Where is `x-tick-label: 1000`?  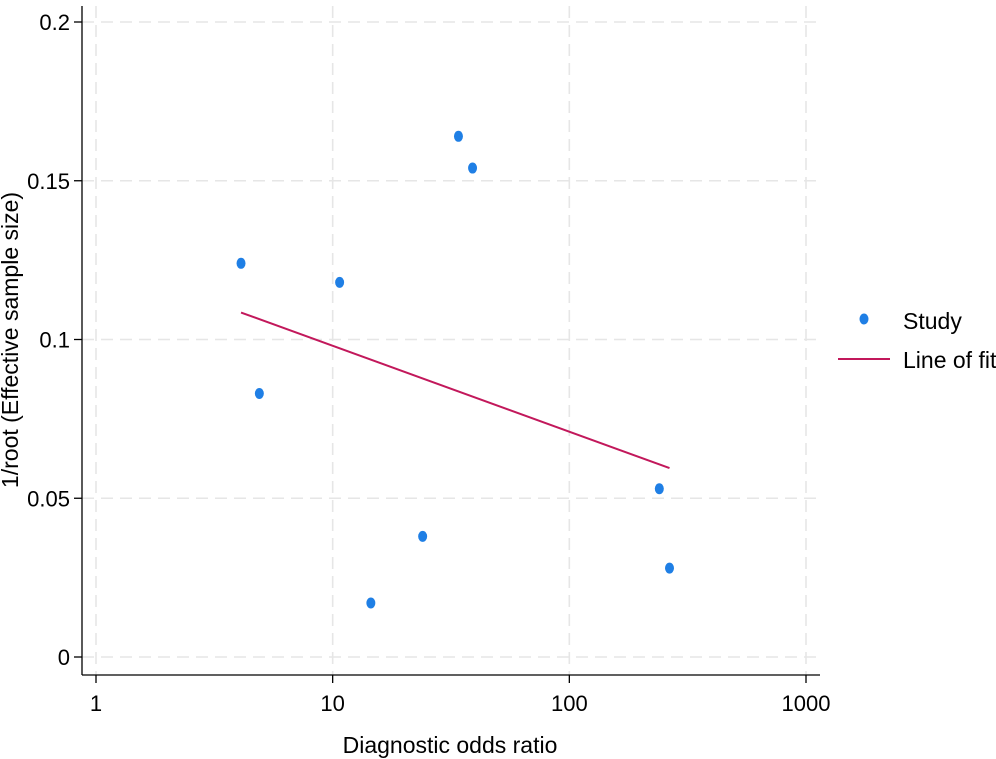 x-tick-label: 1000 is located at coordinates (806, 703).